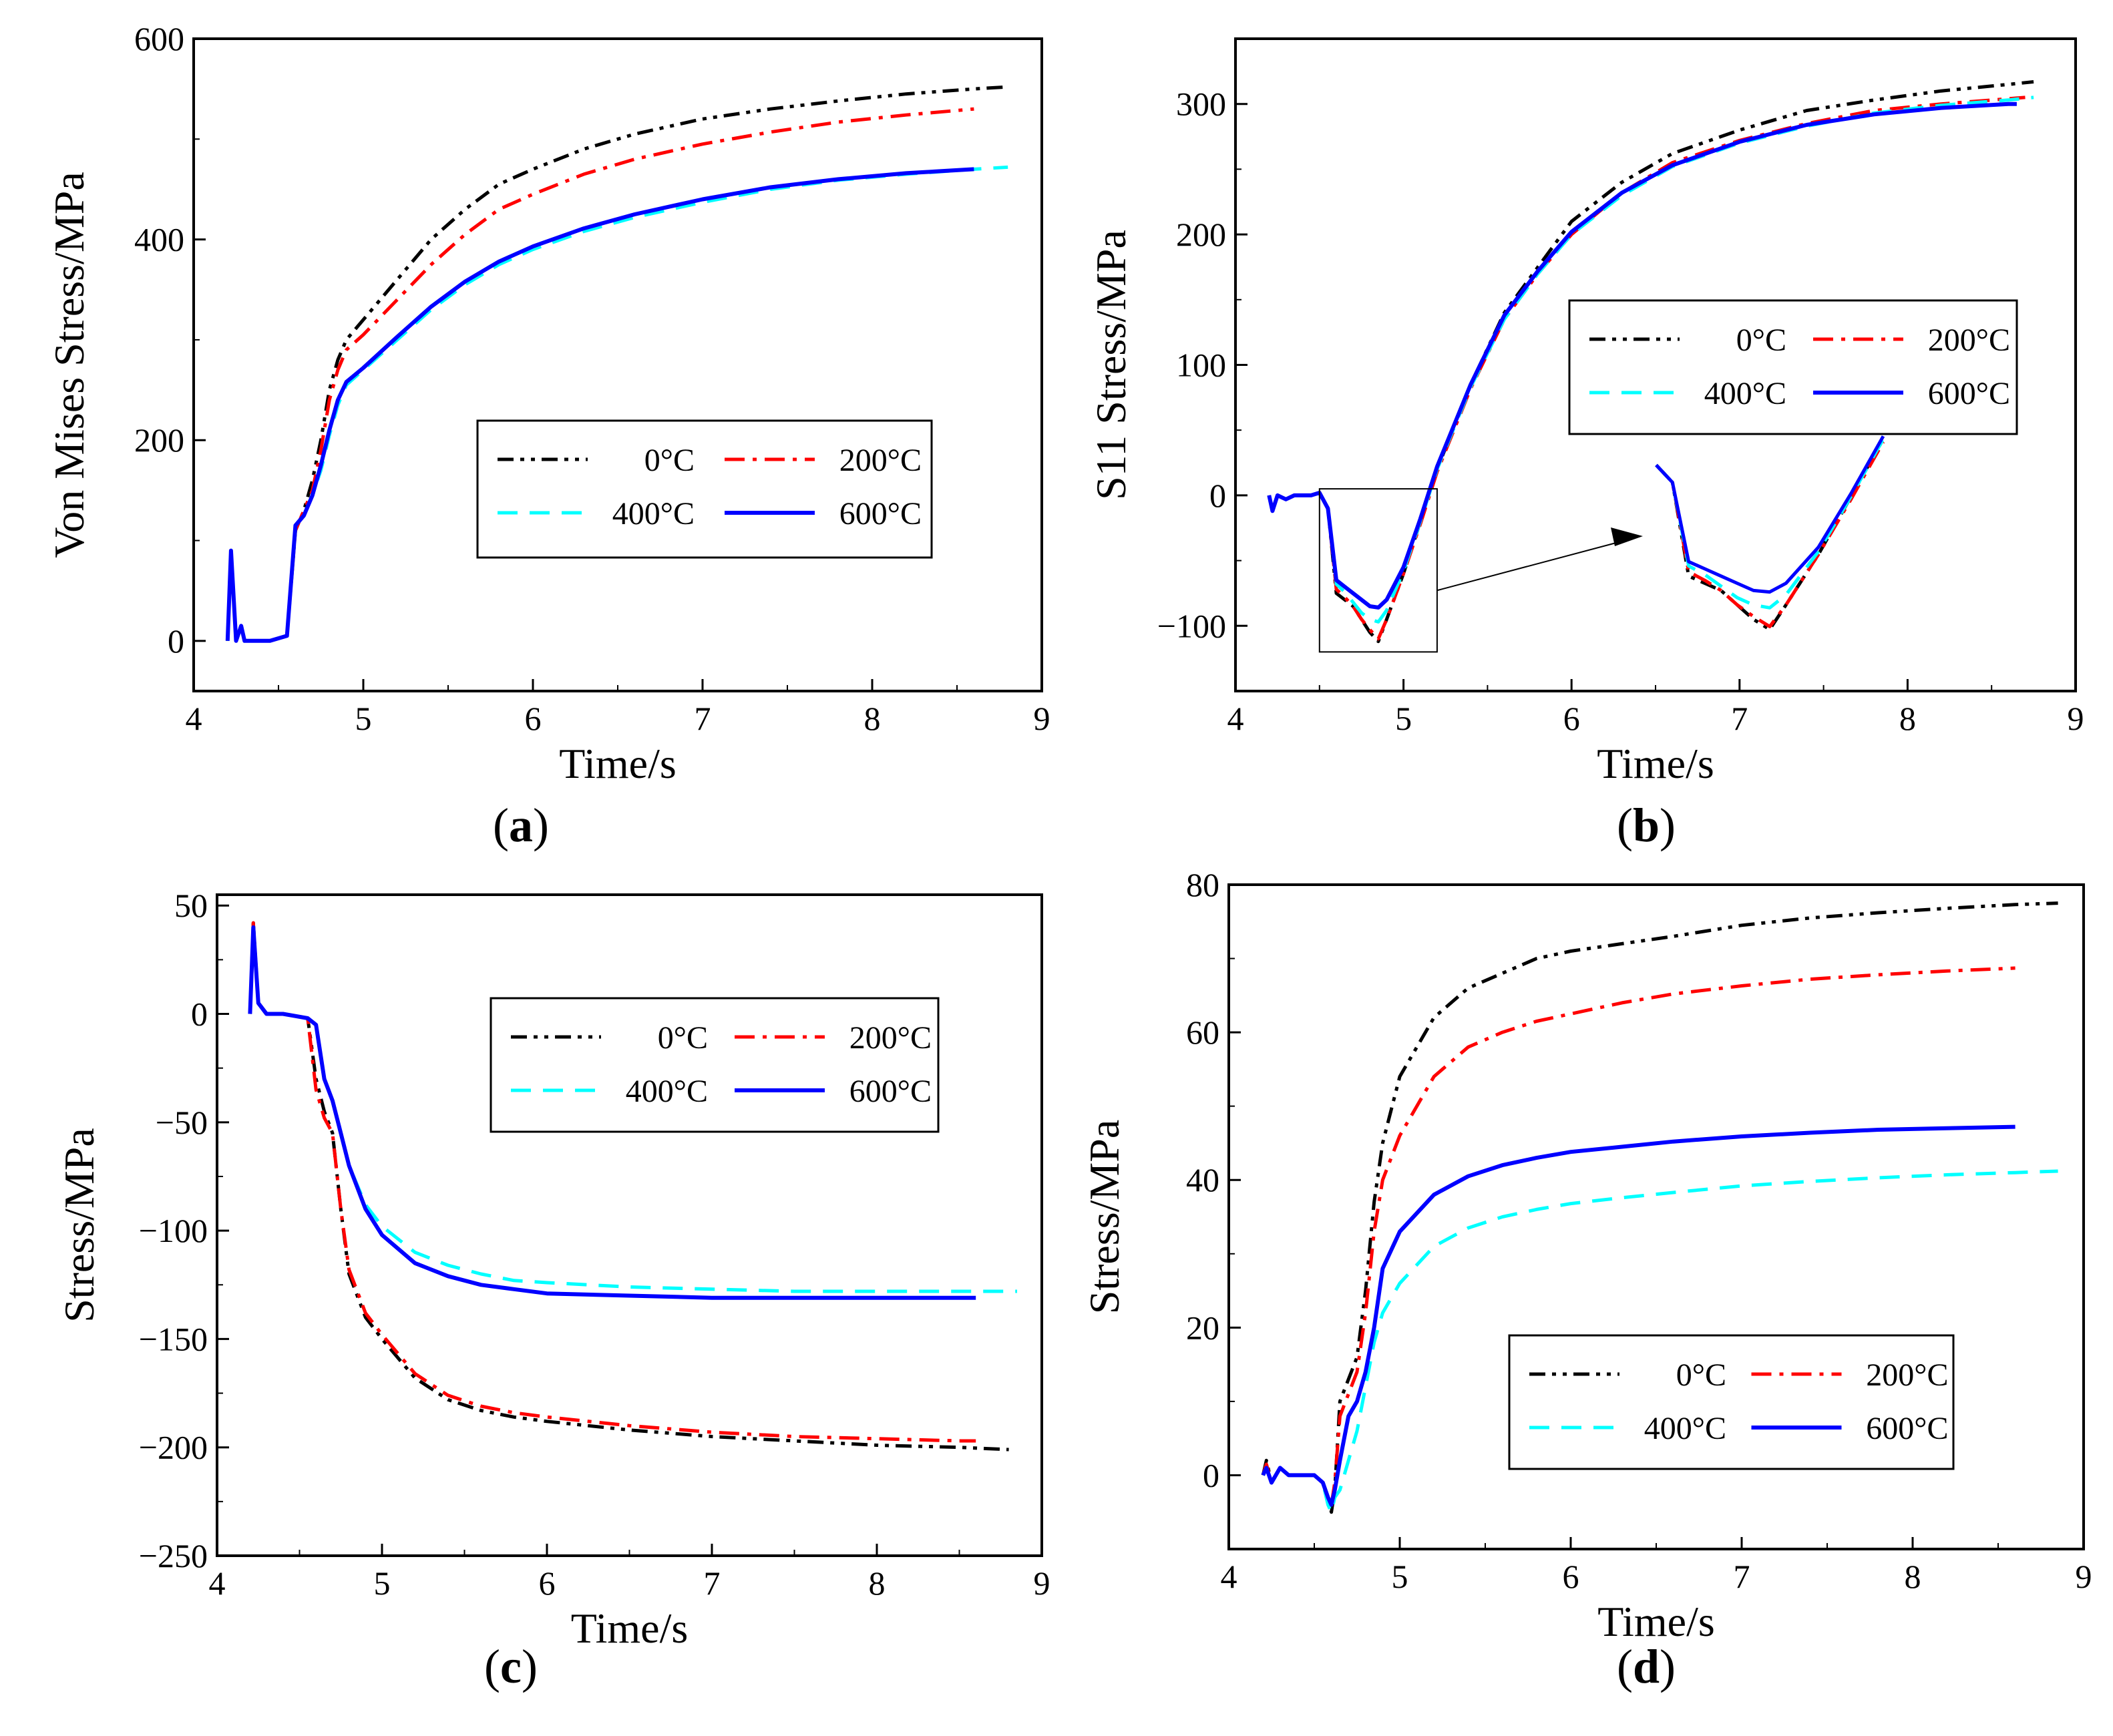  What do you see at coordinates (173, 1555) in the screenshot?
I see `y-tick-label: −250` at bounding box center [173, 1555].